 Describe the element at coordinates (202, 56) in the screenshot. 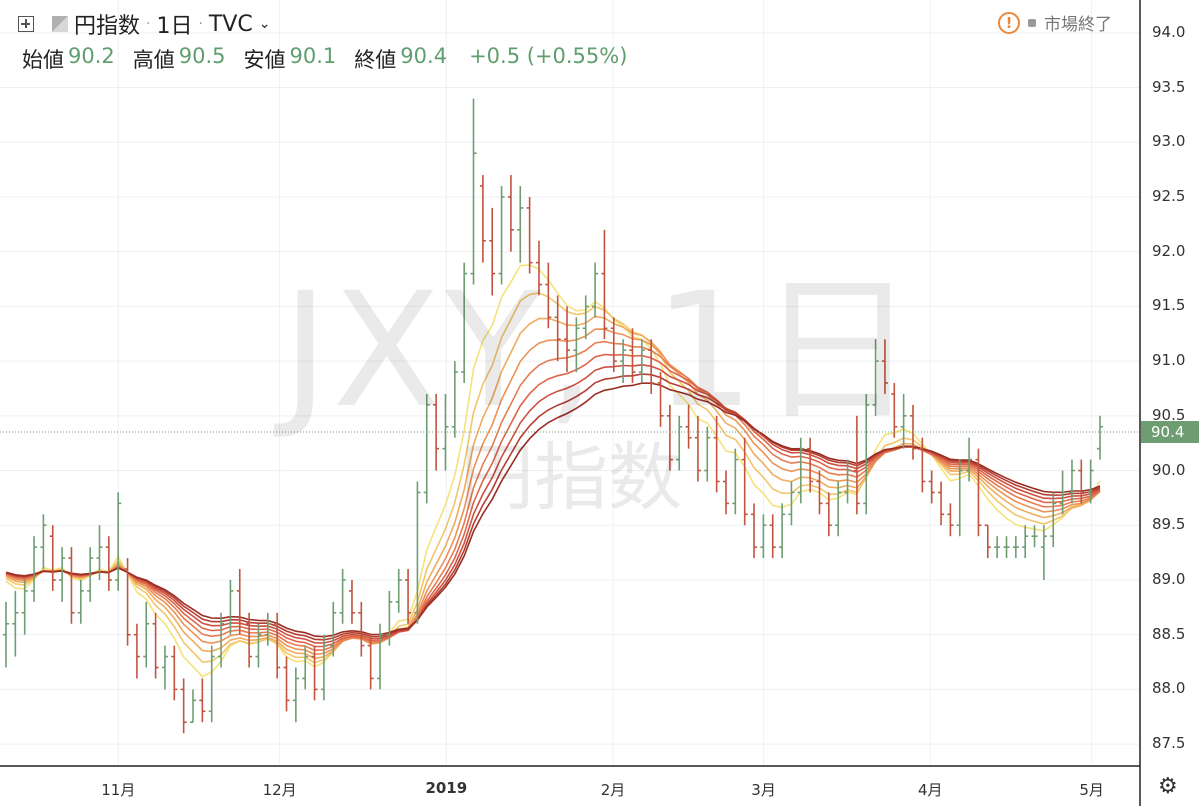

I see `high-value: 90.5` at that location.